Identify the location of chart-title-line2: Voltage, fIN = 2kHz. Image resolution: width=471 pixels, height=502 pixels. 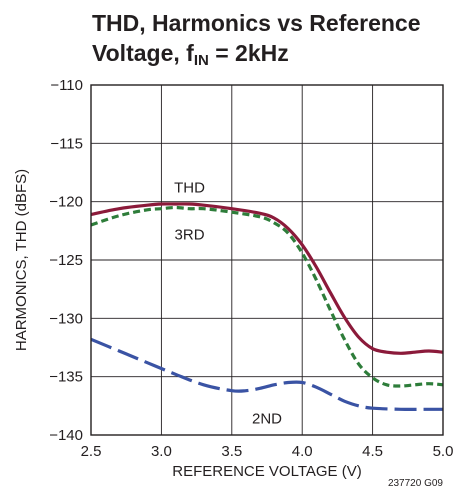
(256, 53).